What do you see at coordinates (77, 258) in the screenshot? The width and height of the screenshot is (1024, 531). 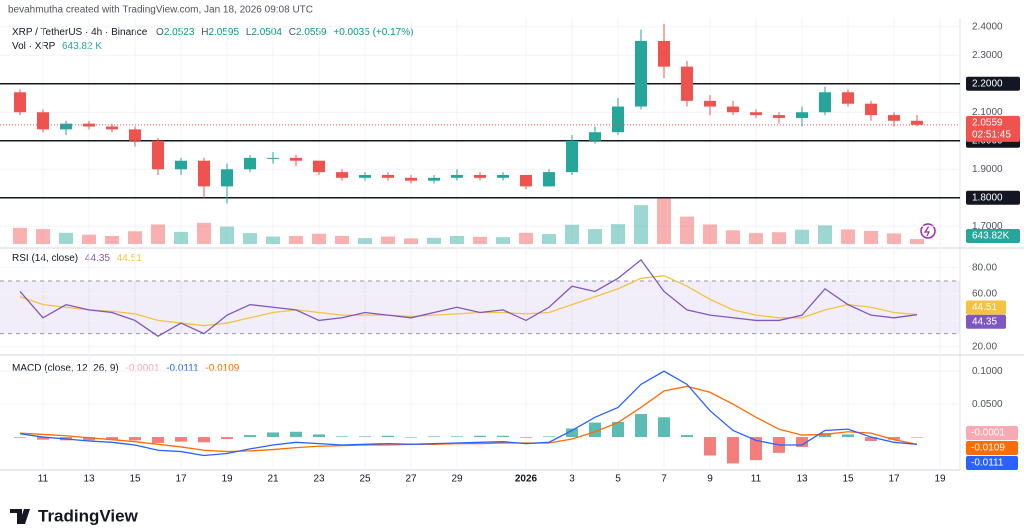 I see `rsi-legend: RSI (14, close) 44.35 44.51` at bounding box center [77, 258].